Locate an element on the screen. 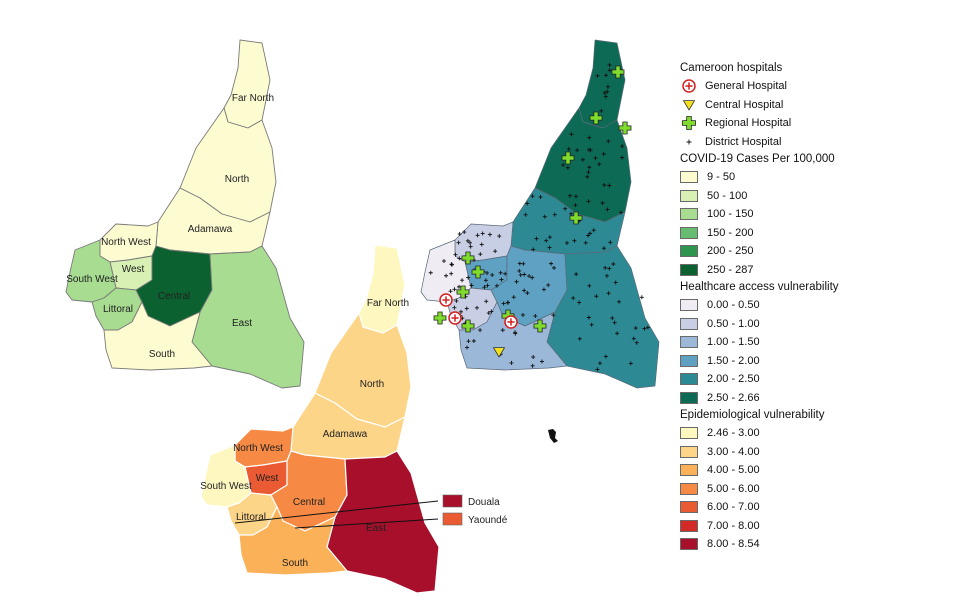 The height and width of the screenshot is (600, 960). epi-map-region-far-north is located at coordinates (382, 289).